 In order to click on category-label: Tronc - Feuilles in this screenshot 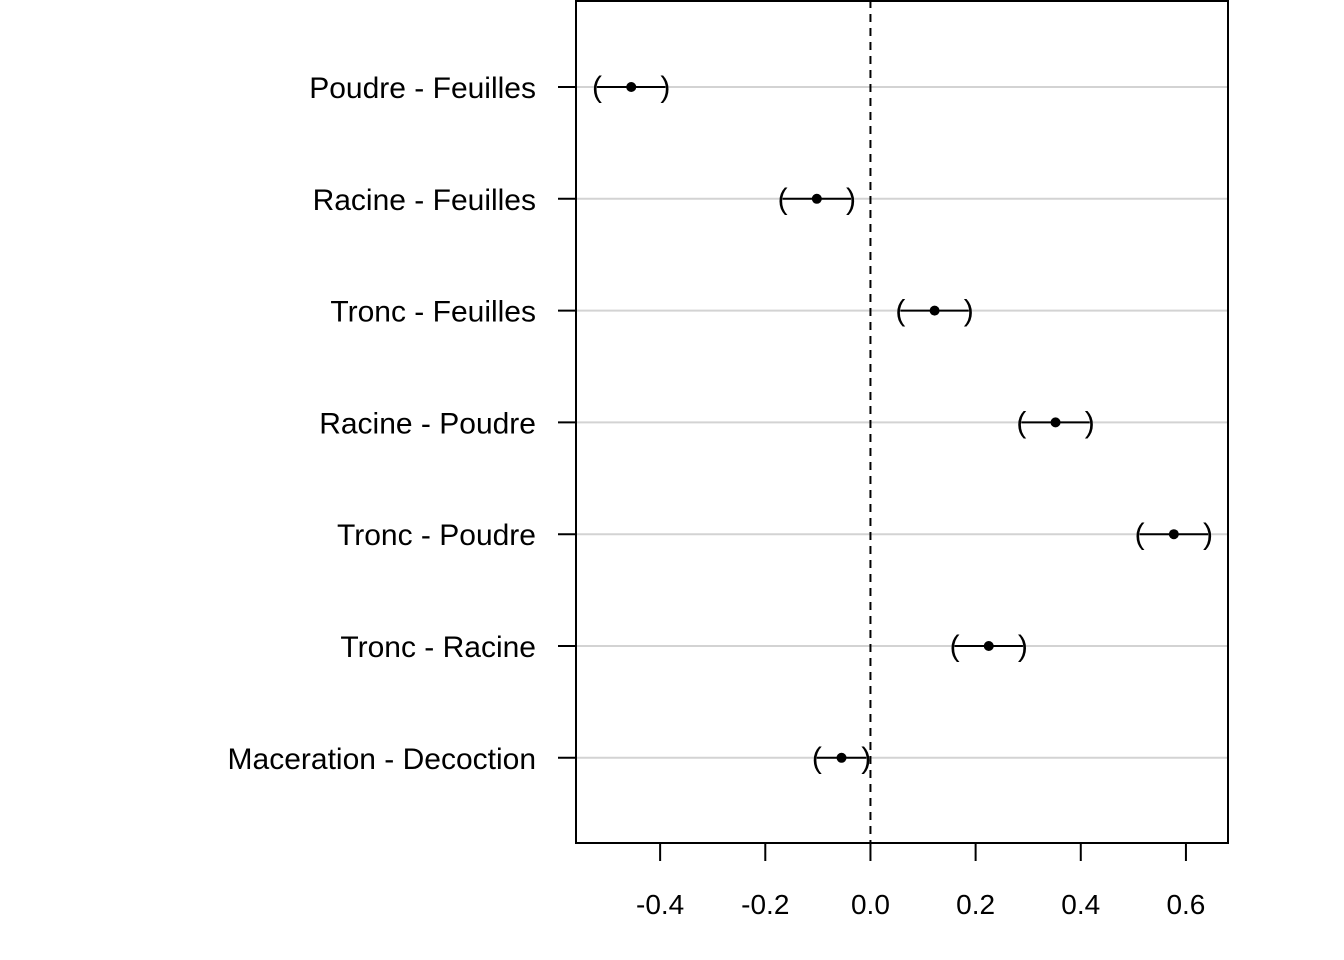, I will do `click(433, 312)`.